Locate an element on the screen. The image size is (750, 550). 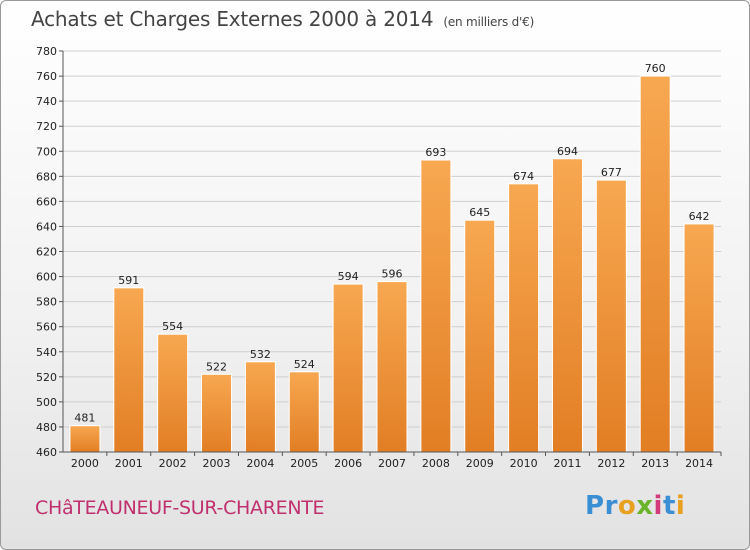
chart-unit: (en milliers d'€) is located at coordinates (489, 22).